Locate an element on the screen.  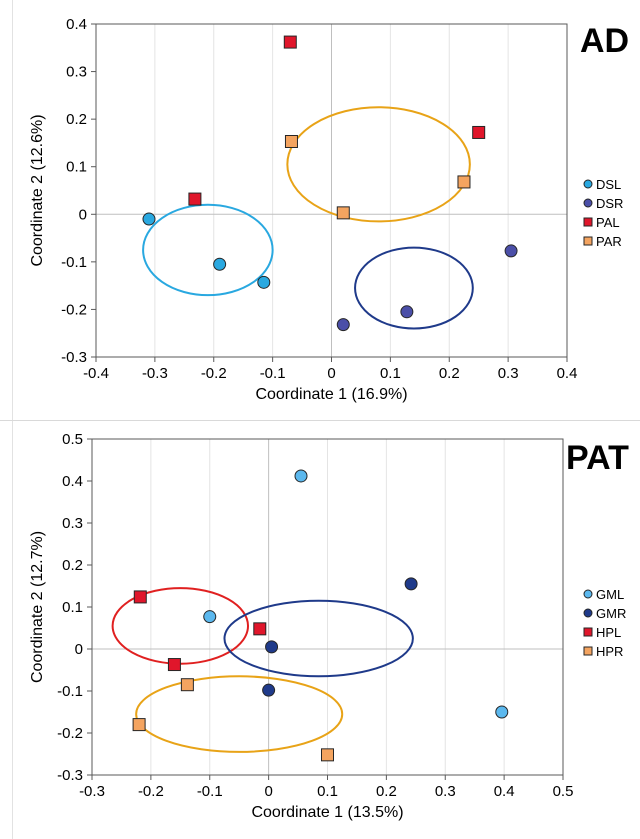
pat-legend-gml-label: GML is located at coordinates (610, 594).